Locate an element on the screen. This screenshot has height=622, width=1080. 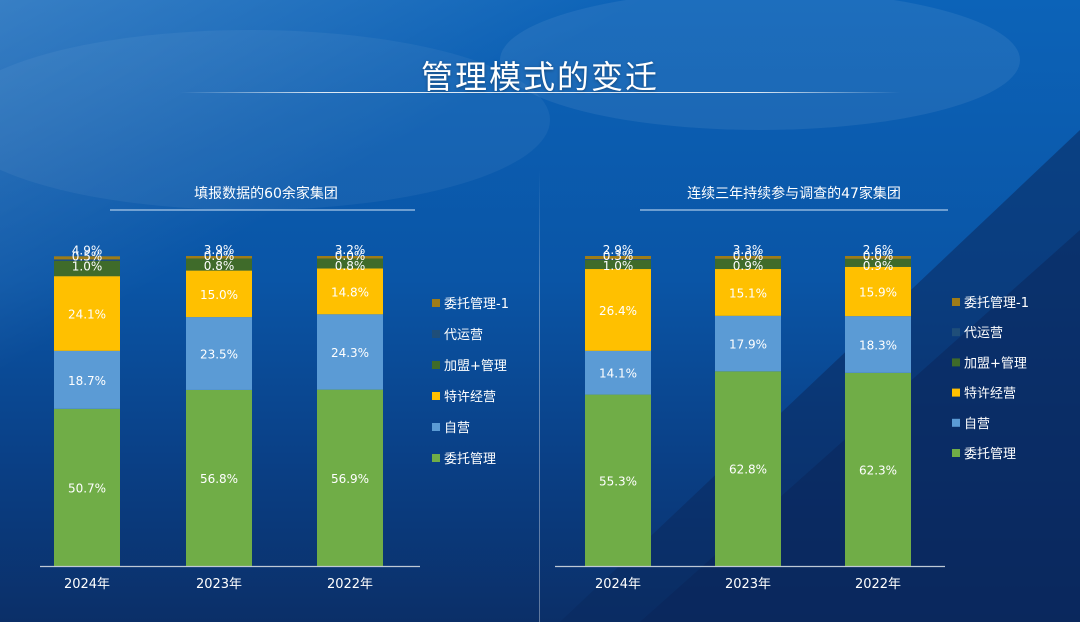
chart1-category-2: 2023年 is located at coordinates (219, 584).